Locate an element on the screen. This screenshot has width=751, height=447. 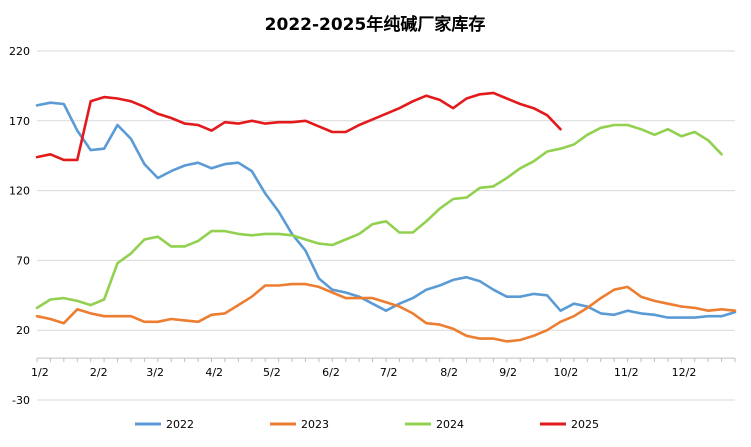
y-tick-label: 170 is located at coordinates (19, 121).